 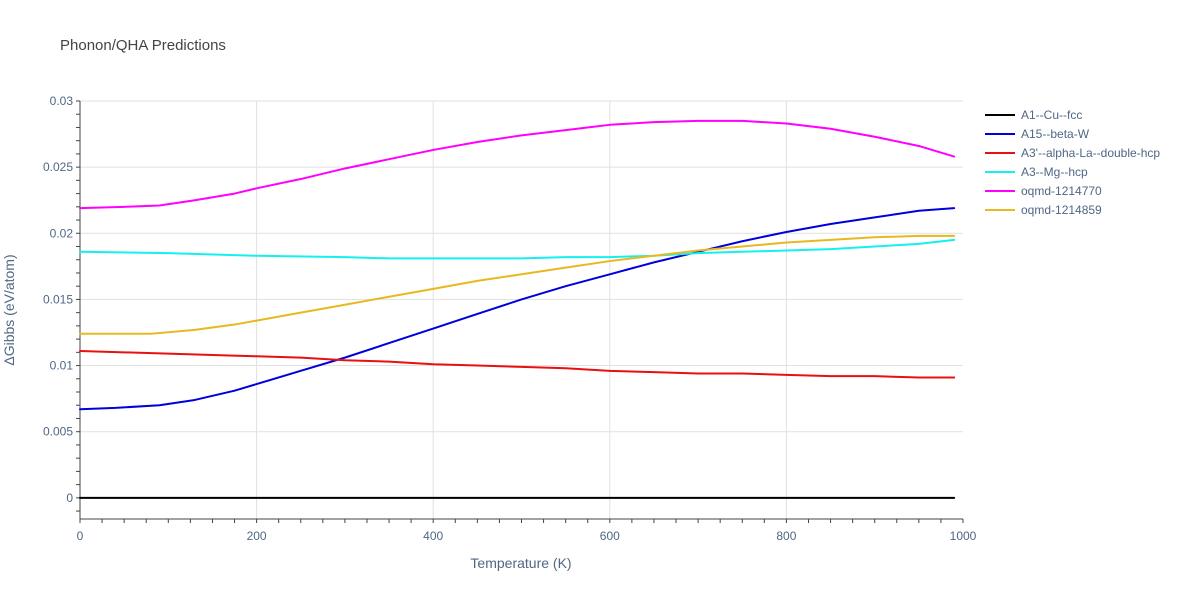 What do you see at coordinates (1051, 115) in the screenshot?
I see `legend-label-a1-cu-fcc: A1--Cu--fcc` at bounding box center [1051, 115].